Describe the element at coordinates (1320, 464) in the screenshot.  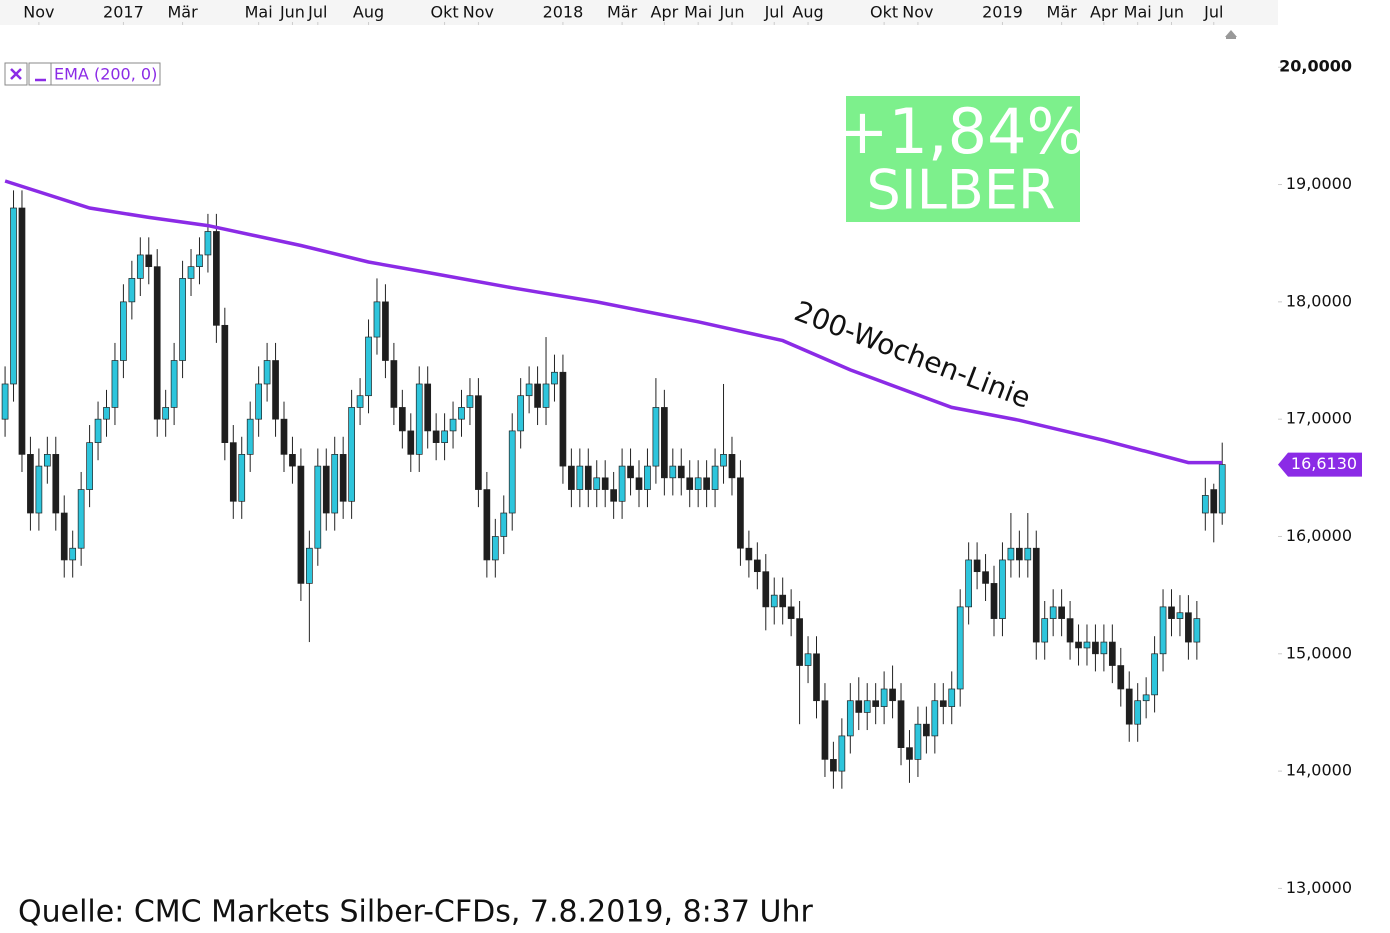
I see `price-marker` at that location.